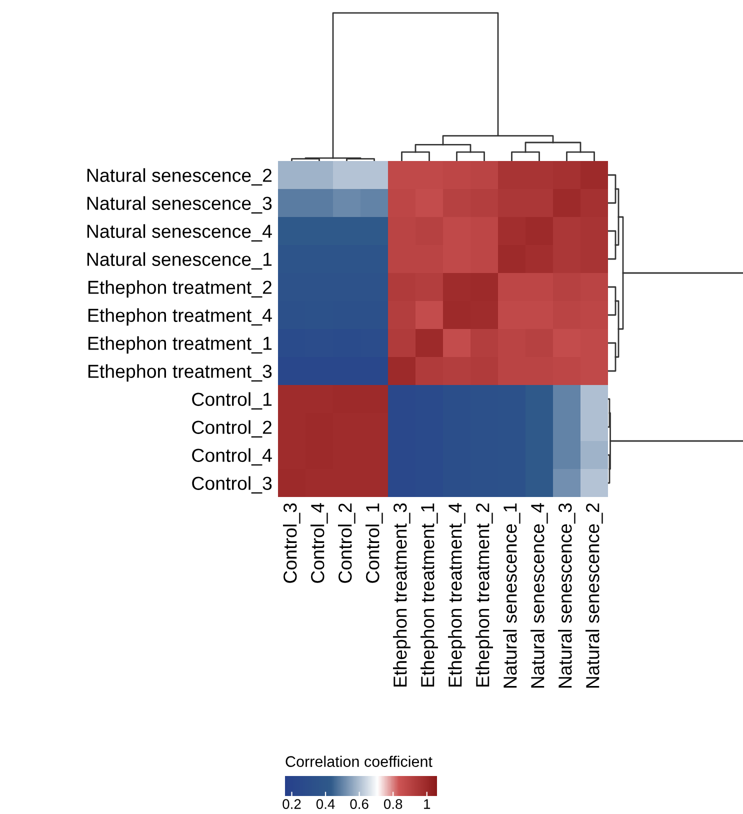  I want to click on y-tick-label: Natural senescence_2, so click(179, 177).